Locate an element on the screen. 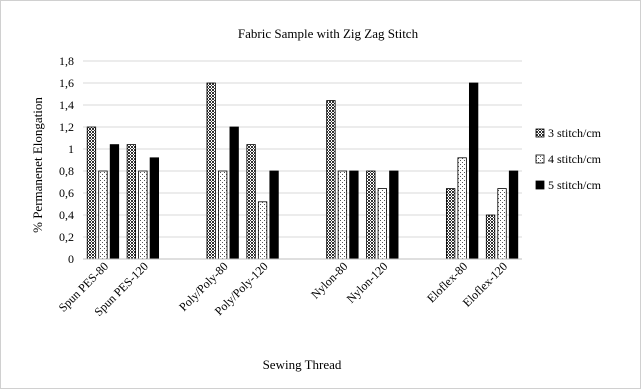  y-tick-label: 0,6 is located at coordinates (66, 193).